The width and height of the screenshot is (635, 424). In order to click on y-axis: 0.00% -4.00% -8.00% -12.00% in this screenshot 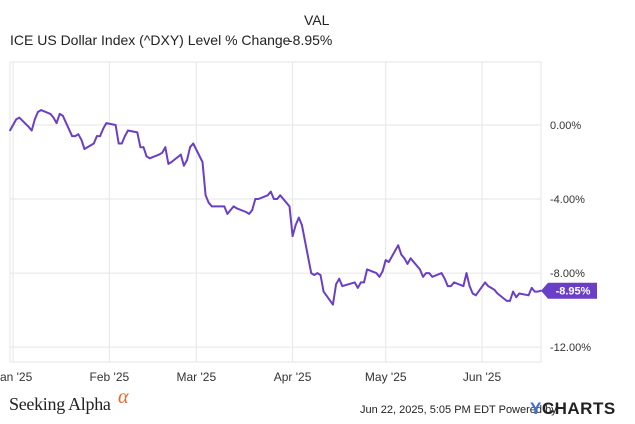, I will do `click(570, 237)`.